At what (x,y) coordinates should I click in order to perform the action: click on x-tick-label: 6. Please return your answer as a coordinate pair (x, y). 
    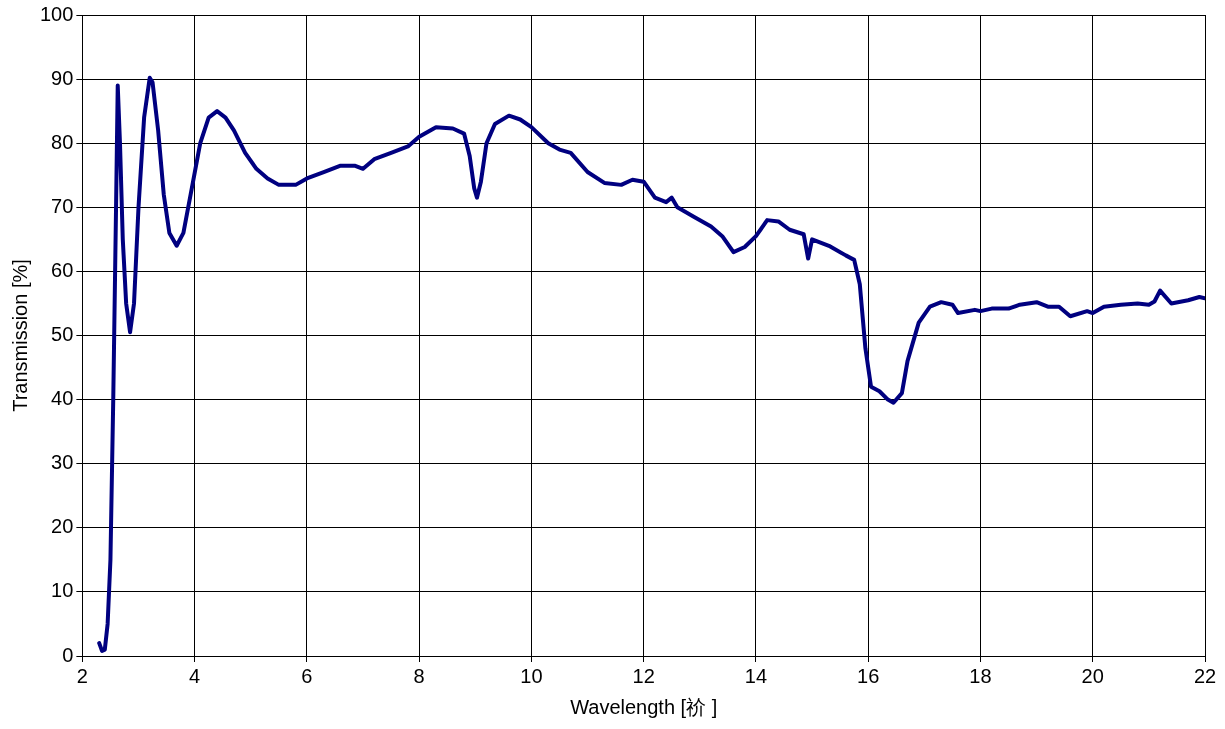
    Looking at the image, I should click on (307, 675).